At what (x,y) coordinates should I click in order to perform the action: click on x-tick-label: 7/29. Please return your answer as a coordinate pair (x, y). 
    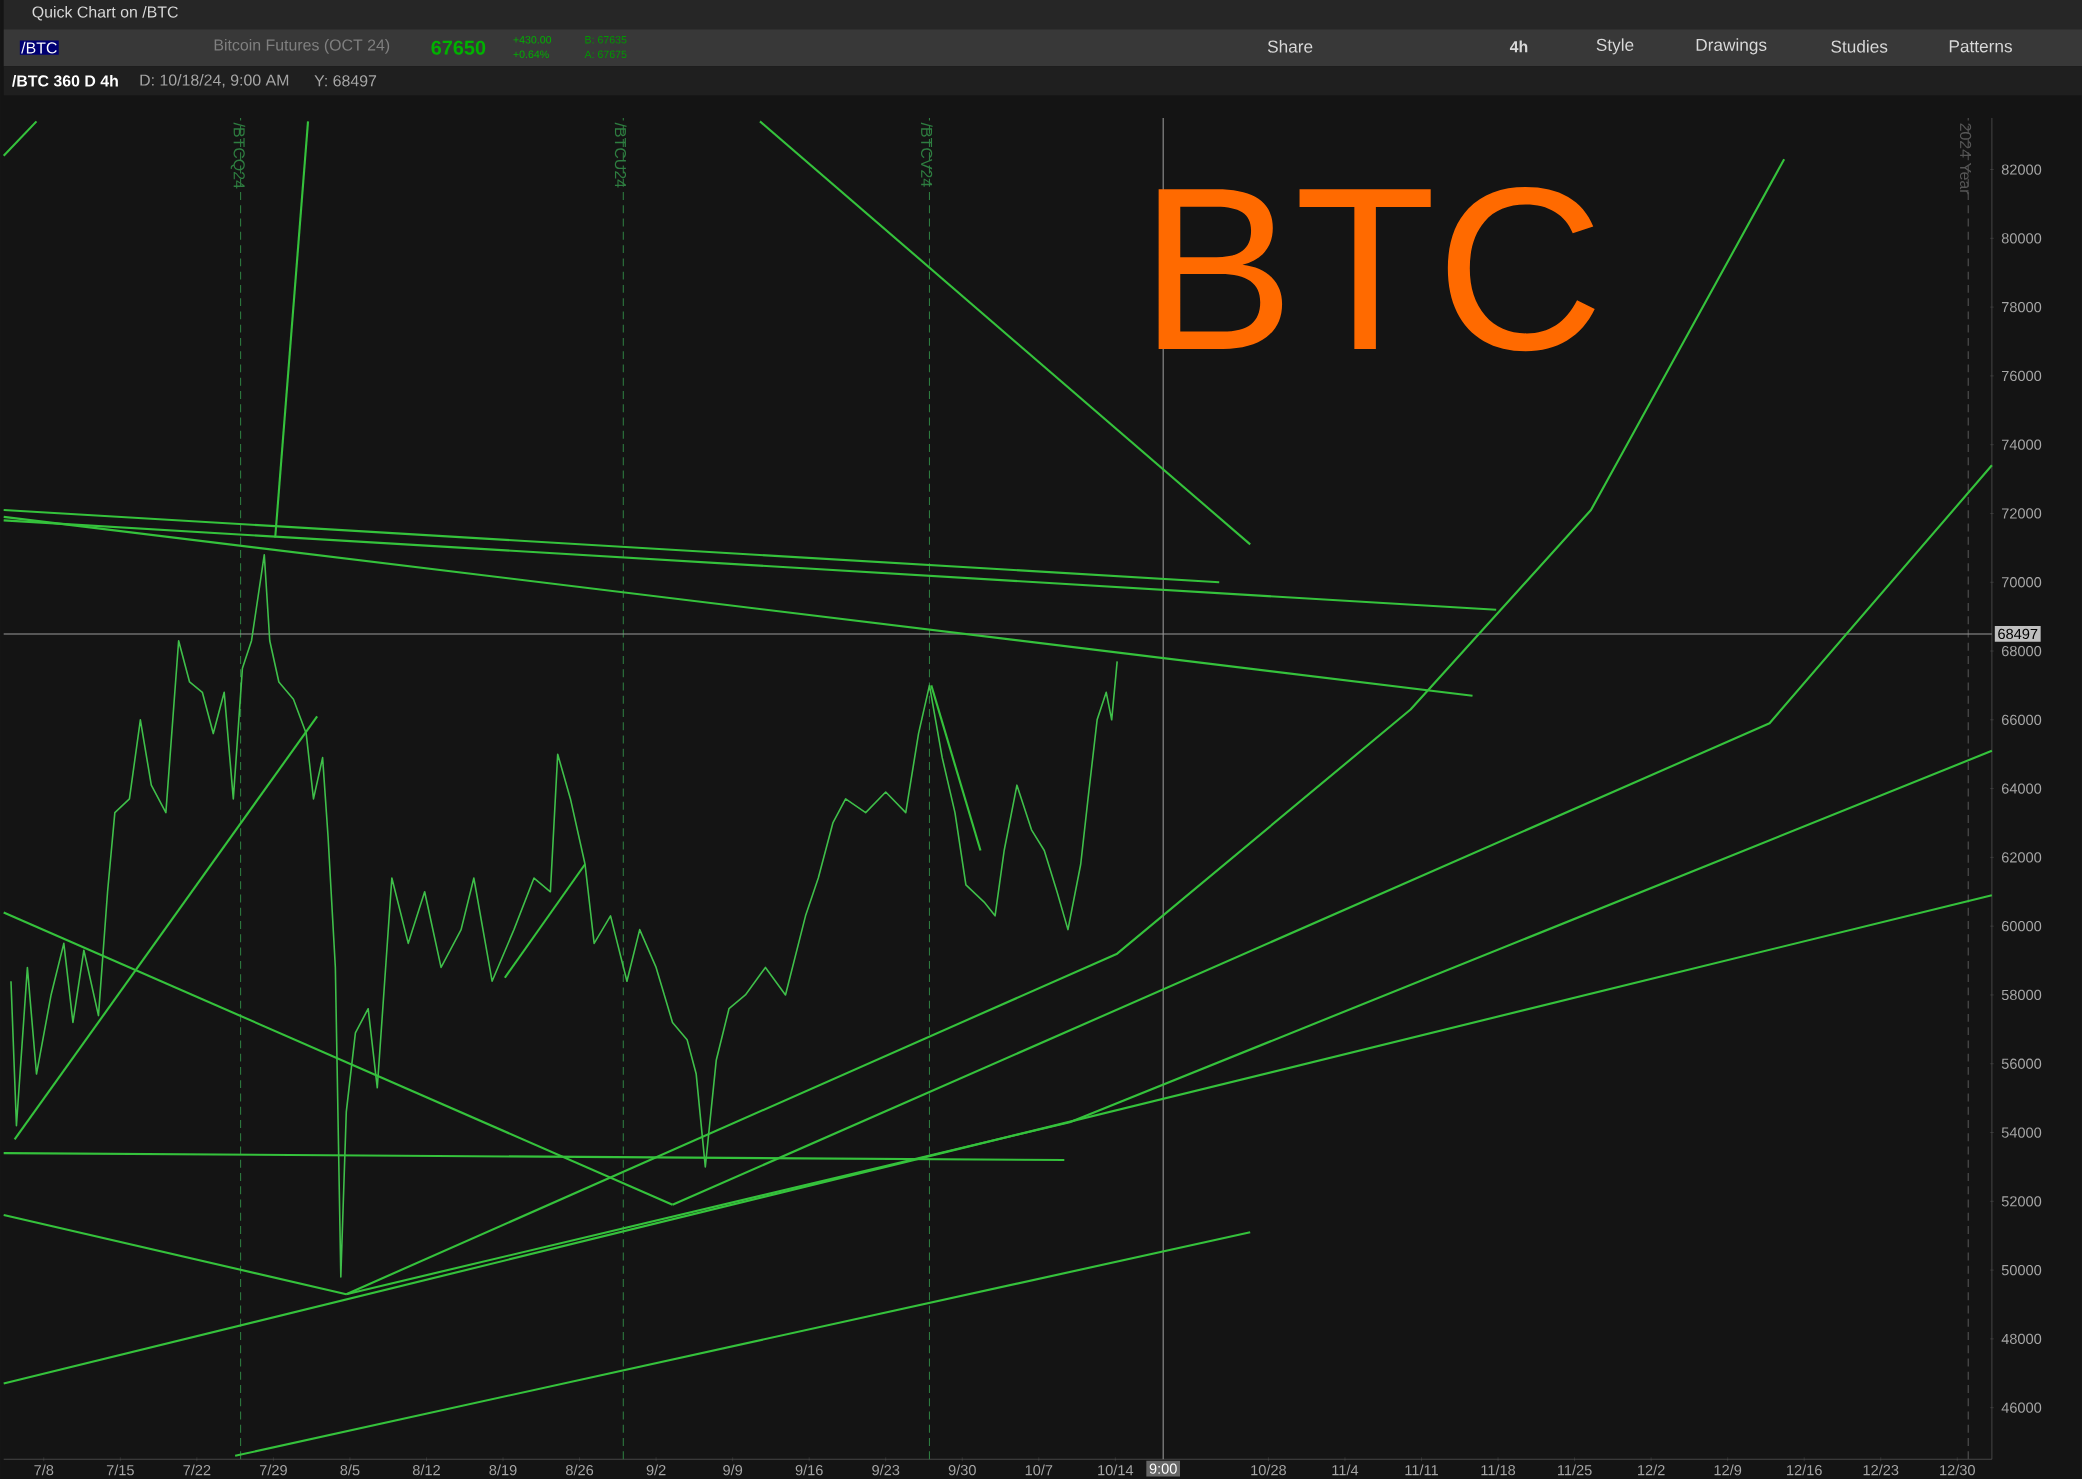
    Looking at the image, I should click on (273, 1470).